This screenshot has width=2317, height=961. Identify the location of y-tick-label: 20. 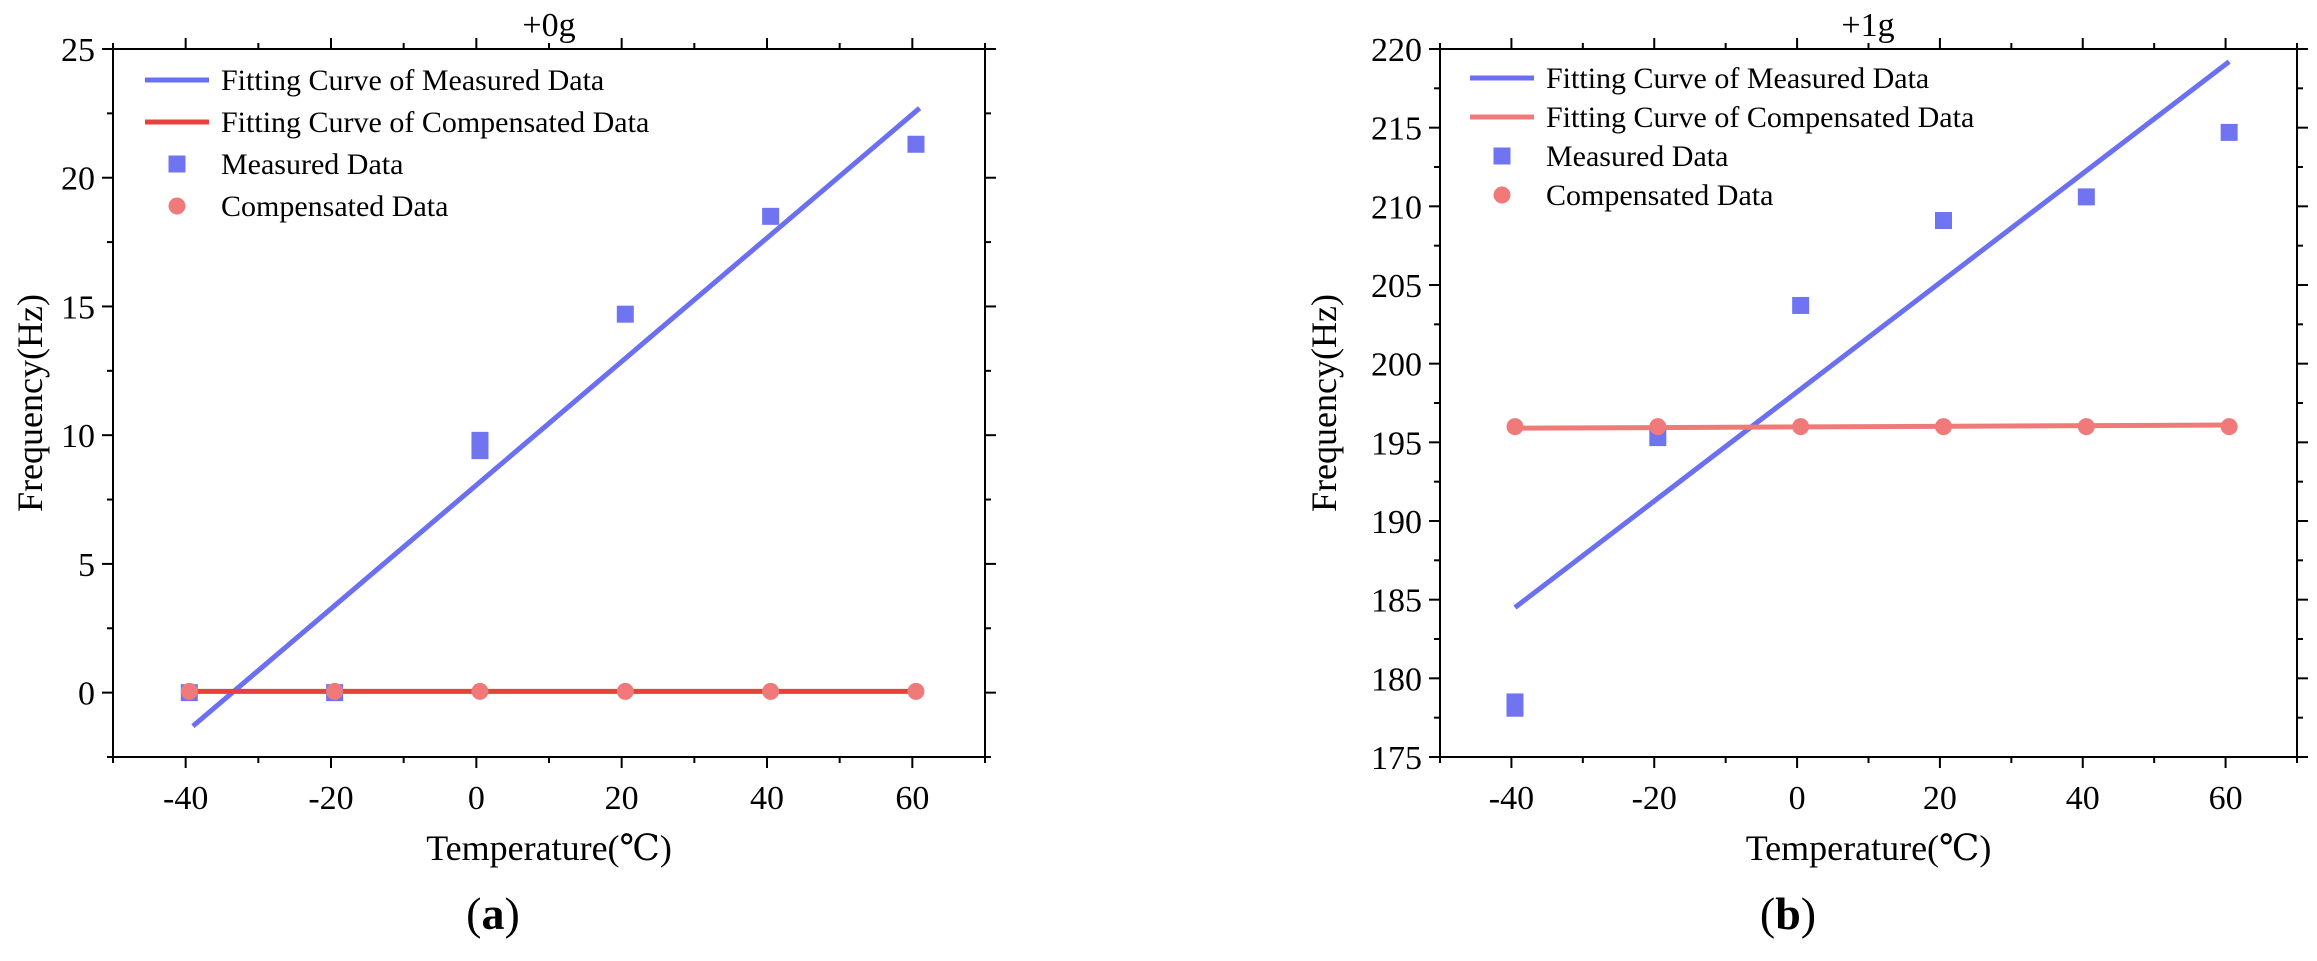
(78, 179).